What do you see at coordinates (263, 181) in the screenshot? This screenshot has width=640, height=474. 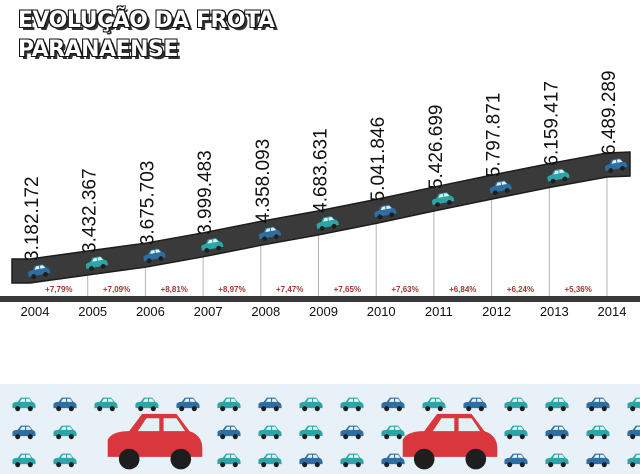 I see `value-label: 4.358.093` at bounding box center [263, 181].